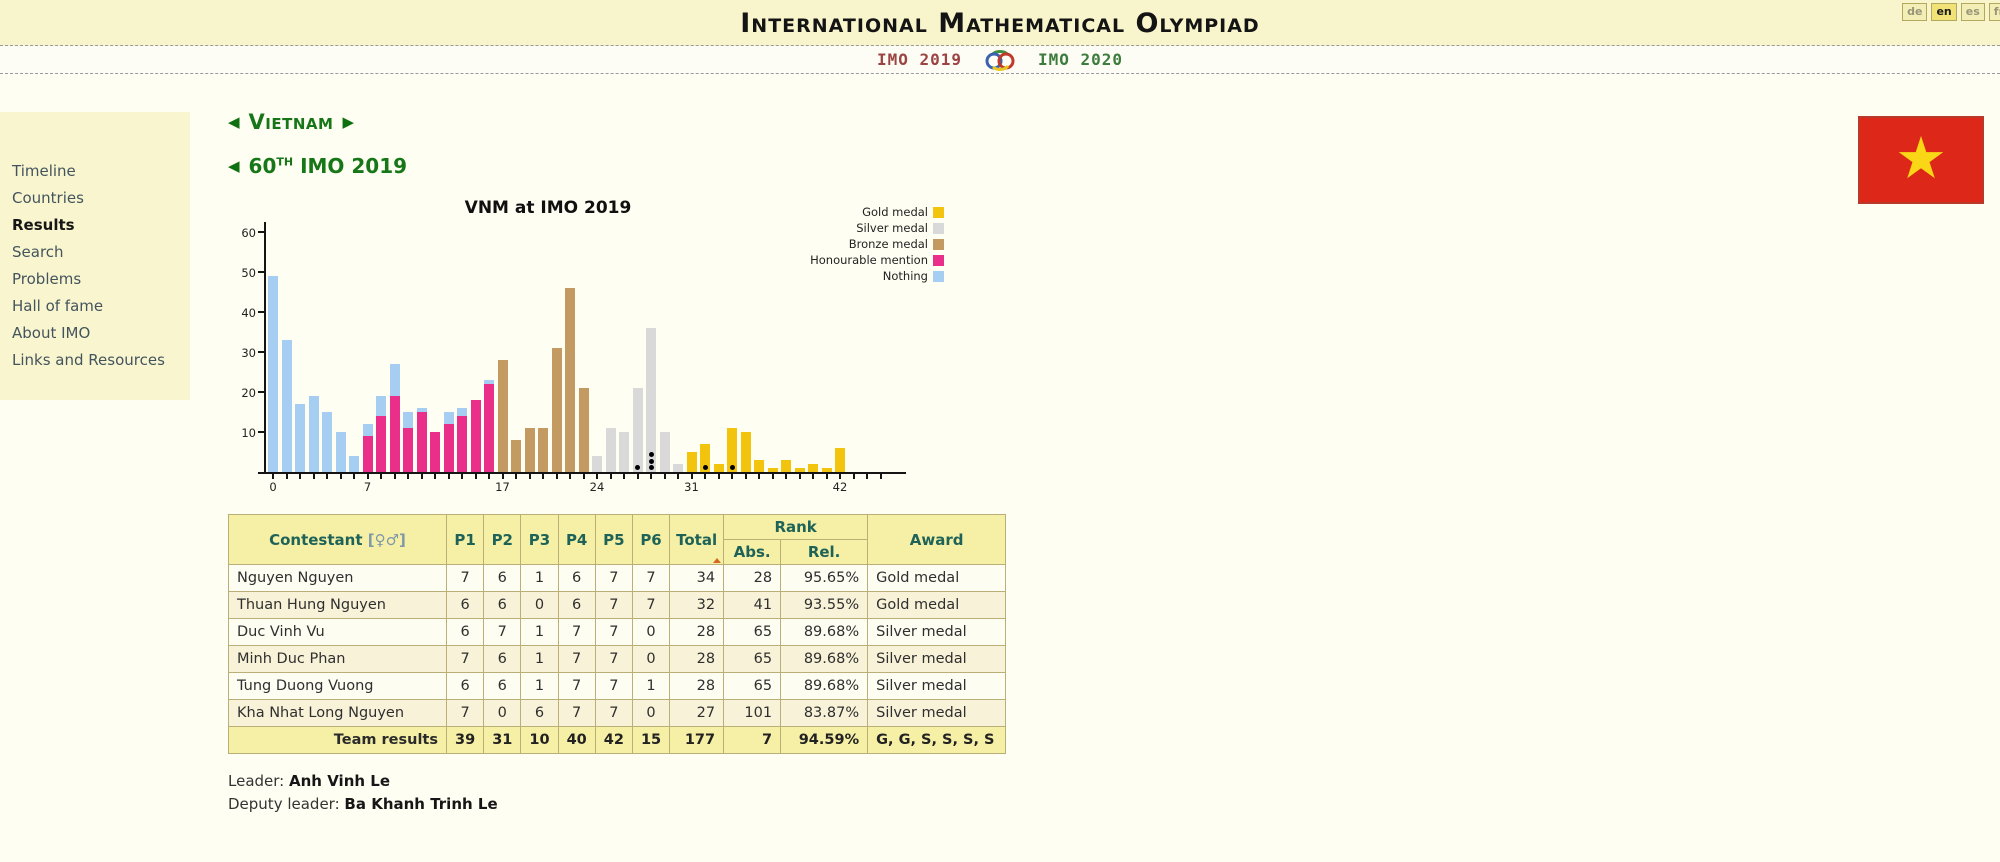 The width and height of the screenshot is (2000, 862). What do you see at coordinates (465, 539) in the screenshot?
I see `col-header-p1: P1` at bounding box center [465, 539].